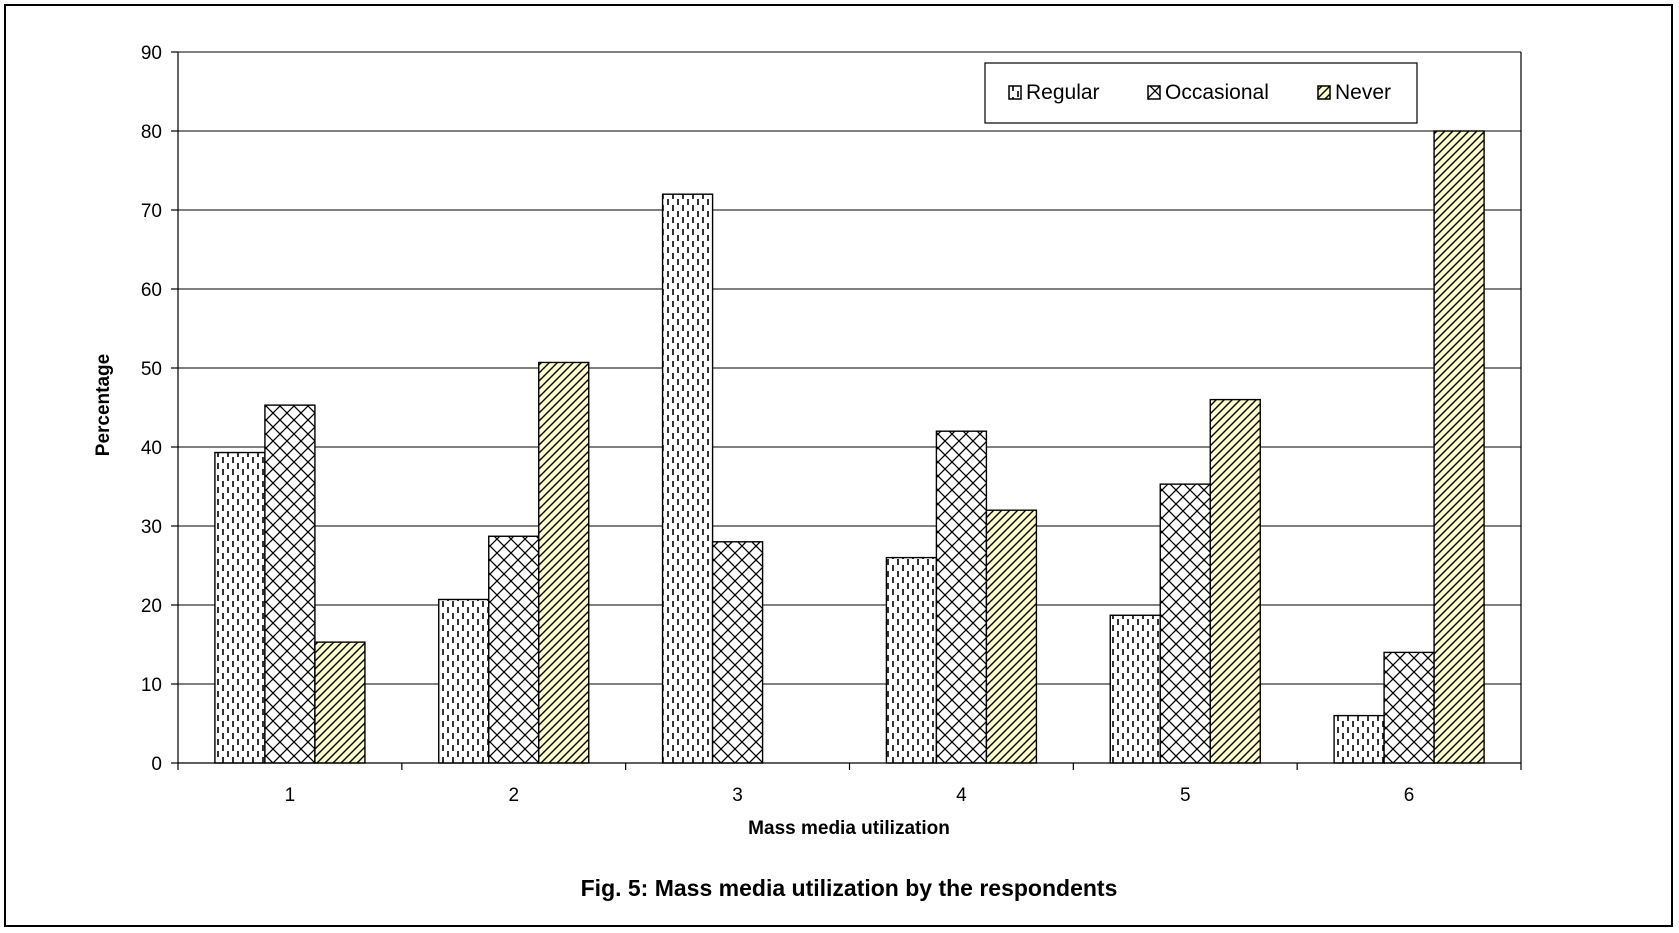 This screenshot has height=933, width=1679. Describe the element at coordinates (737, 795) in the screenshot. I see `x-tick-label: 3` at that location.